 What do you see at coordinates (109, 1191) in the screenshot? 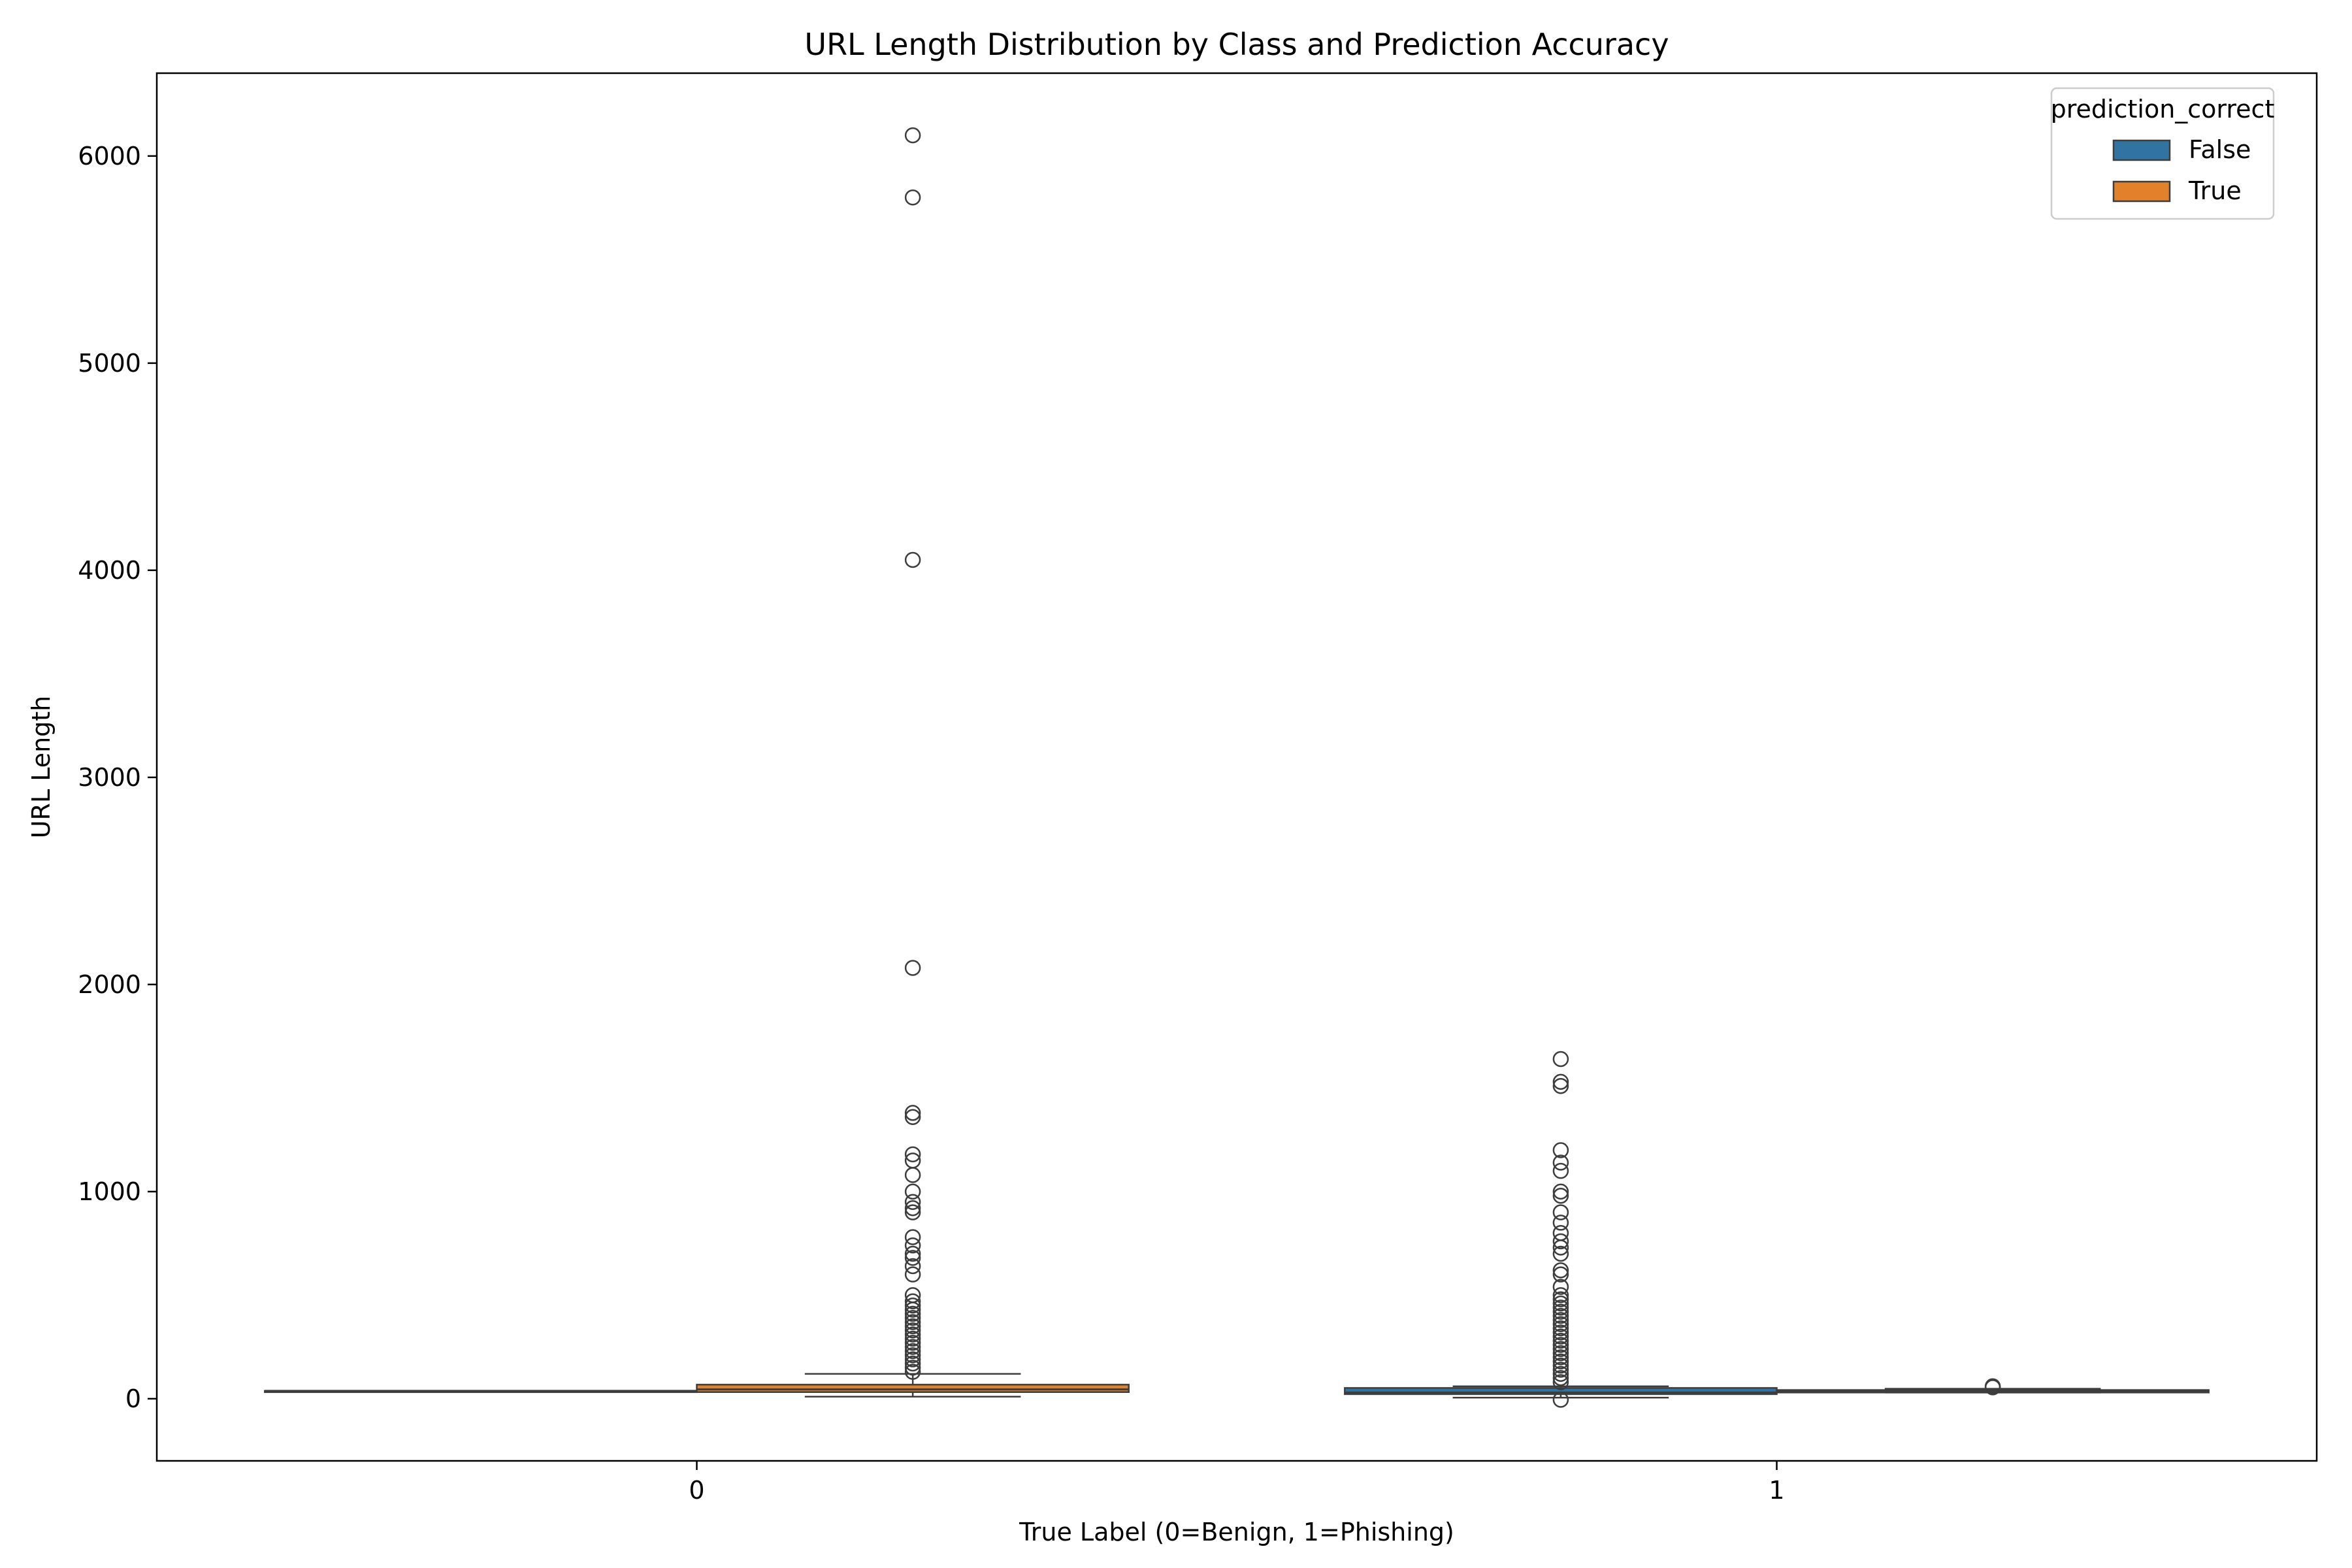
I see `y-tick-label: 1000` at bounding box center [109, 1191].